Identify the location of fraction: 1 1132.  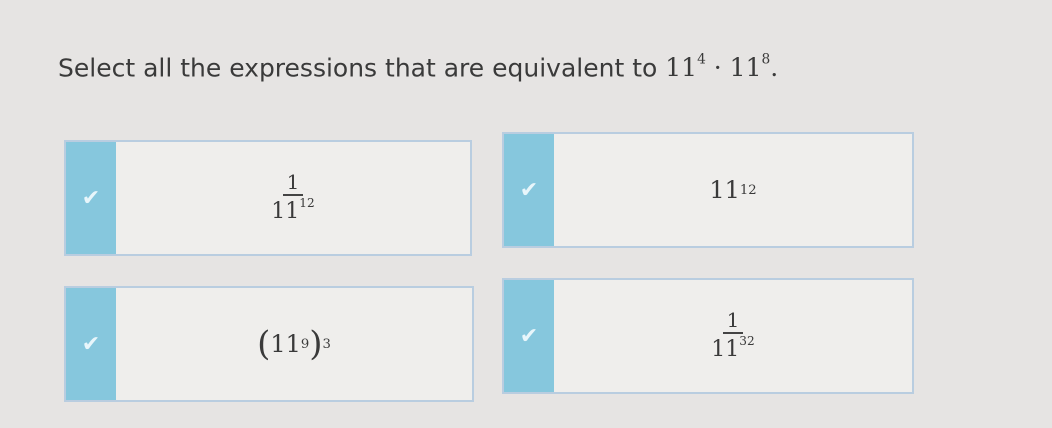
(733, 334).